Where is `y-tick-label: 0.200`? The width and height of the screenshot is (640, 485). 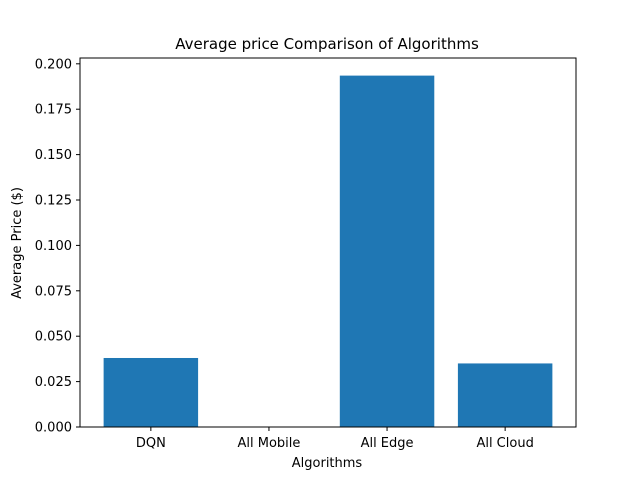 y-tick-label: 0.200 is located at coordinates (53, 64).